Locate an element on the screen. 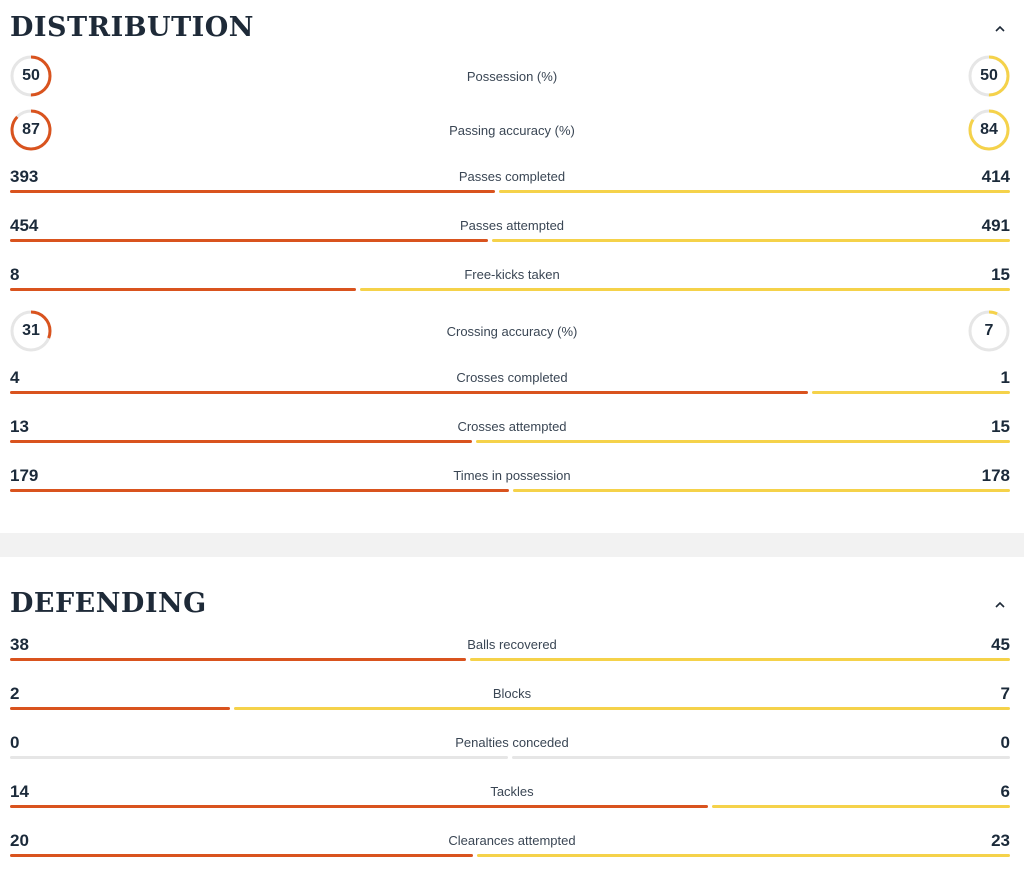  away-value: 84 is located at coordinates (989, 129).